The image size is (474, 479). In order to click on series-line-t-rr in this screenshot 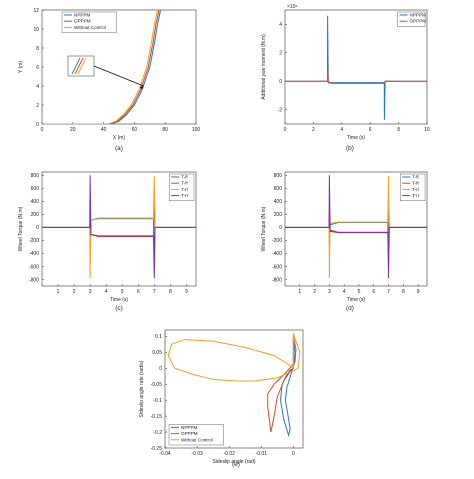, I will do `click(356, 227)`.